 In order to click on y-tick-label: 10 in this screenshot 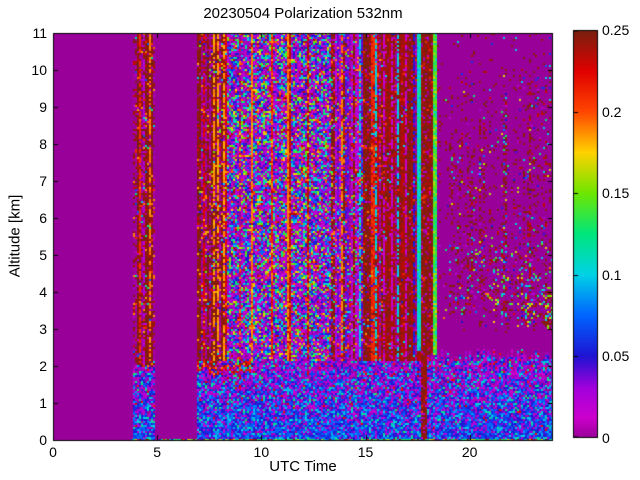, I will do `click(39, 70)`.